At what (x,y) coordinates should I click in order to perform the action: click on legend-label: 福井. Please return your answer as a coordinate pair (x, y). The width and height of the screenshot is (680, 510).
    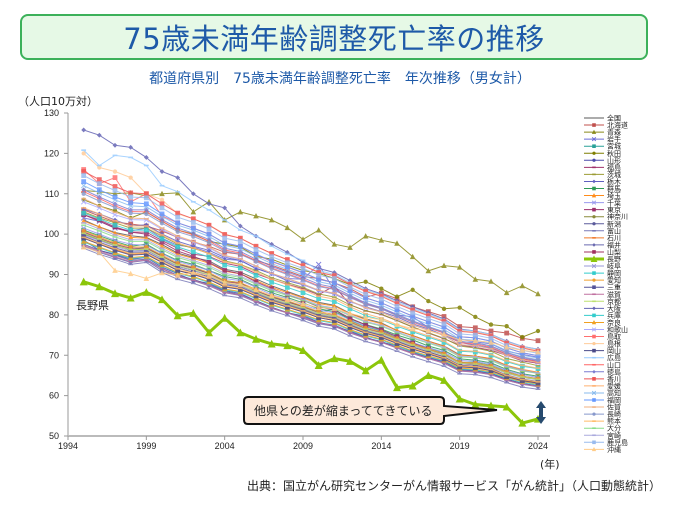
    Looking at the image, I should click on (614, 244).